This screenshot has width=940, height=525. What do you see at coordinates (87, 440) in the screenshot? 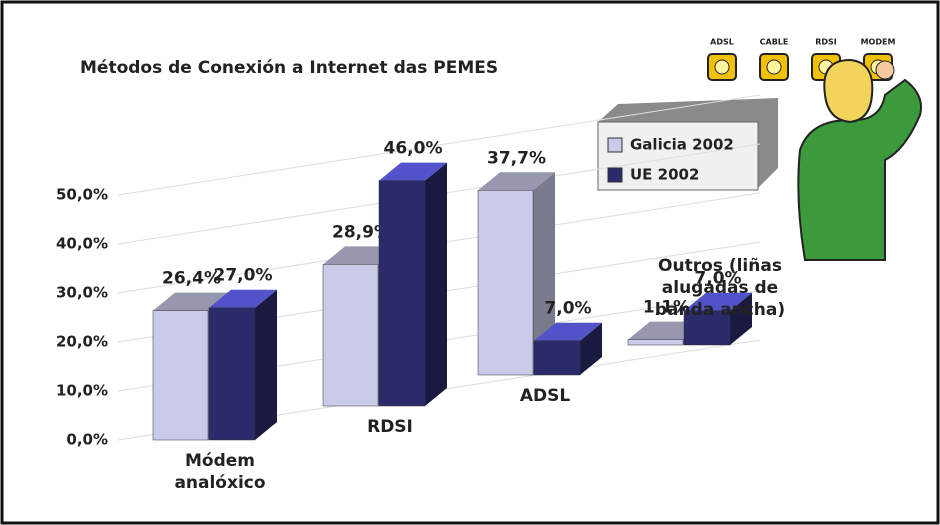
I see `y-tick-label: 0,0%` at bounding box center [87, 440].